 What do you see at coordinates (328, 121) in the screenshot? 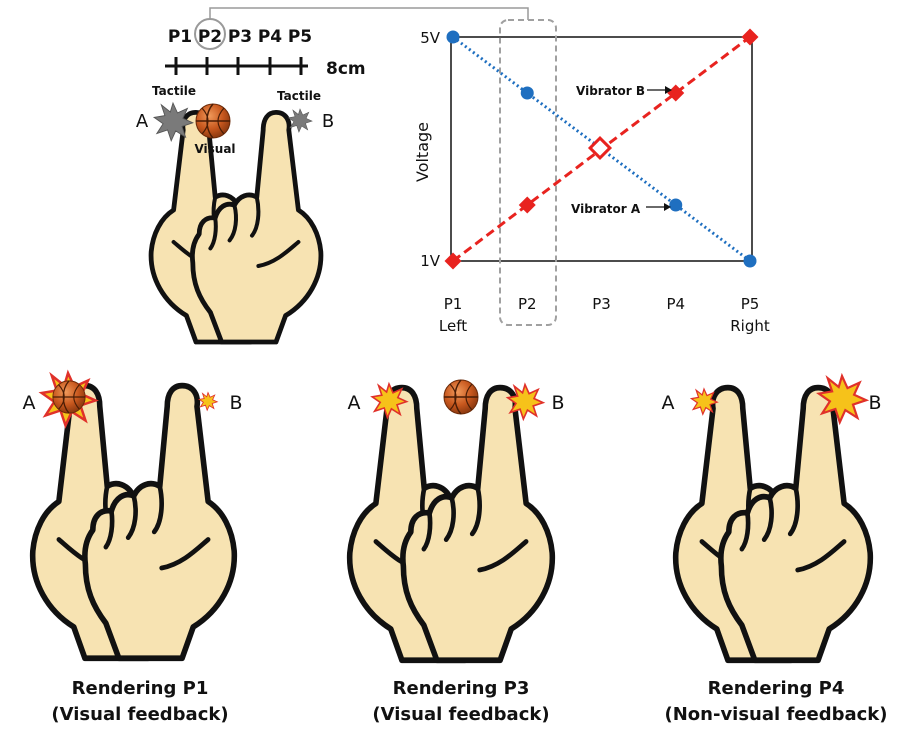
I see `finger-label-b: B` at bounding box center [328, 121].